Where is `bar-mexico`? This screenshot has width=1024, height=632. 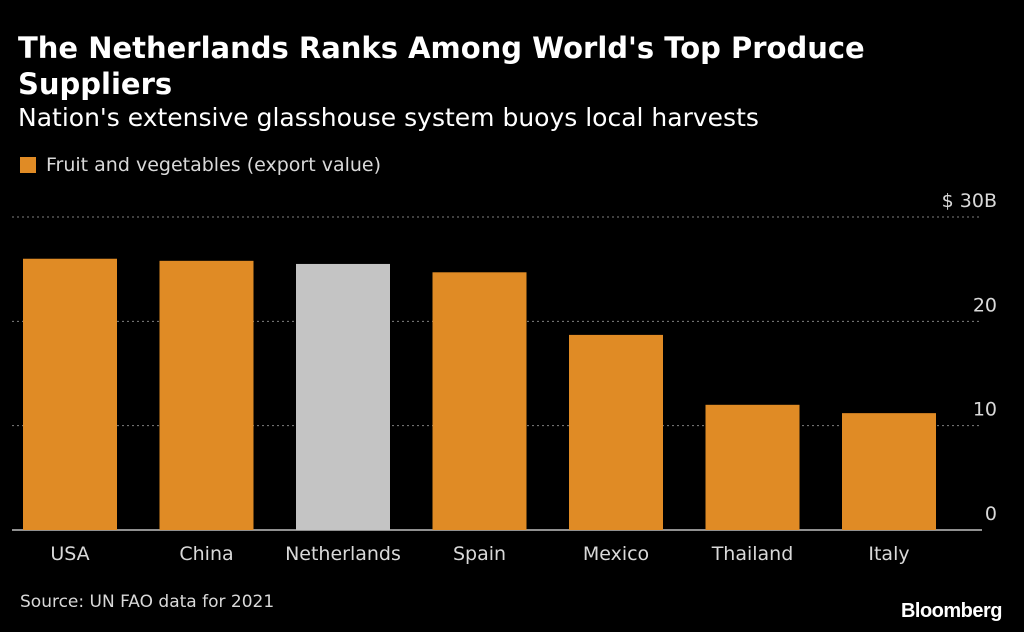 bar-mexico is located at coordinates (616, 432).